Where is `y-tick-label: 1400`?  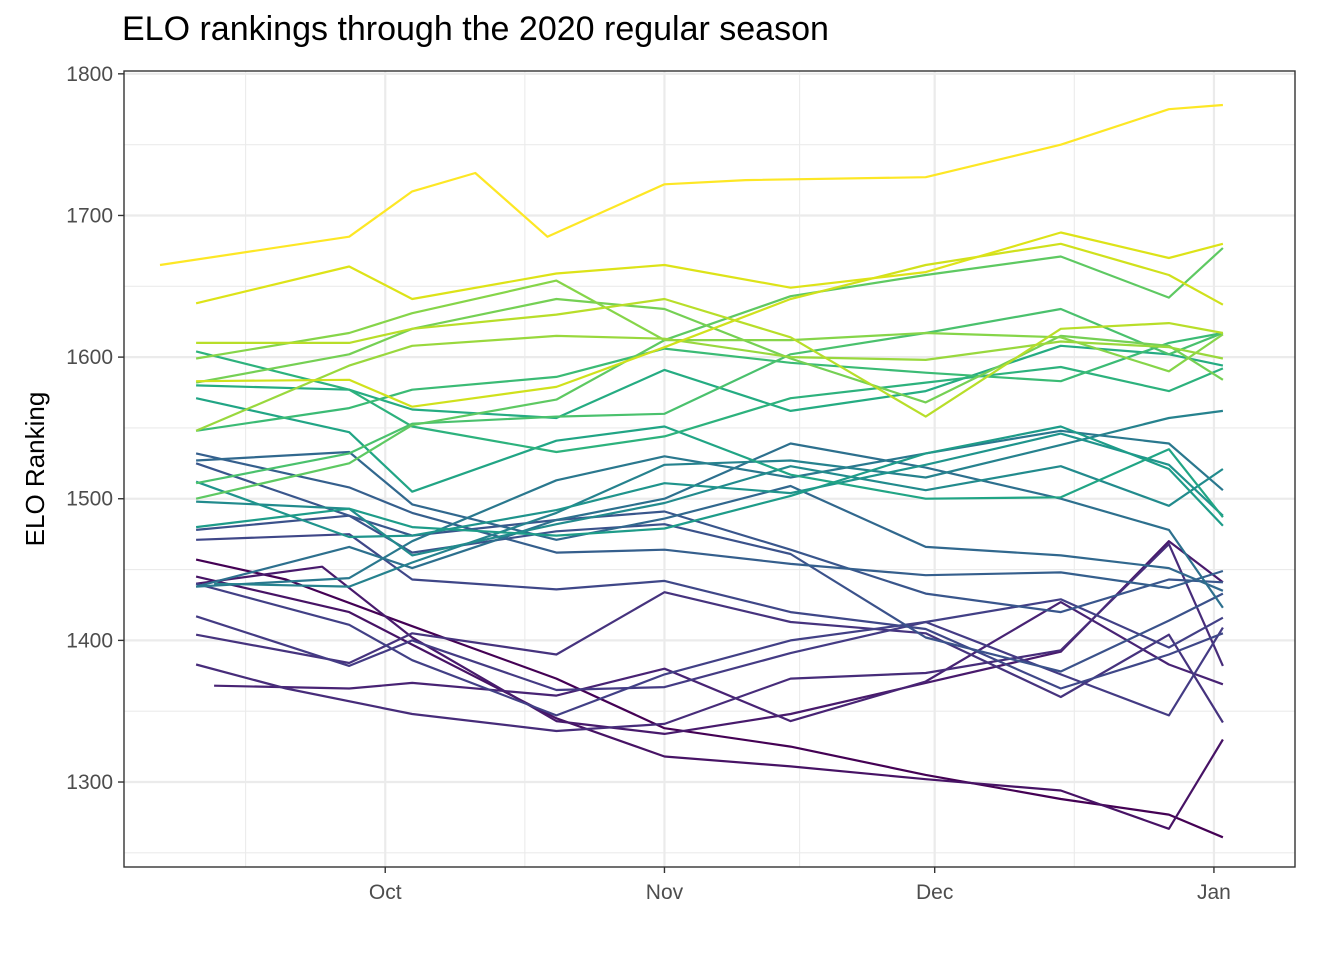
y-tick-label: 1400 is located at coordinates (89, 640).